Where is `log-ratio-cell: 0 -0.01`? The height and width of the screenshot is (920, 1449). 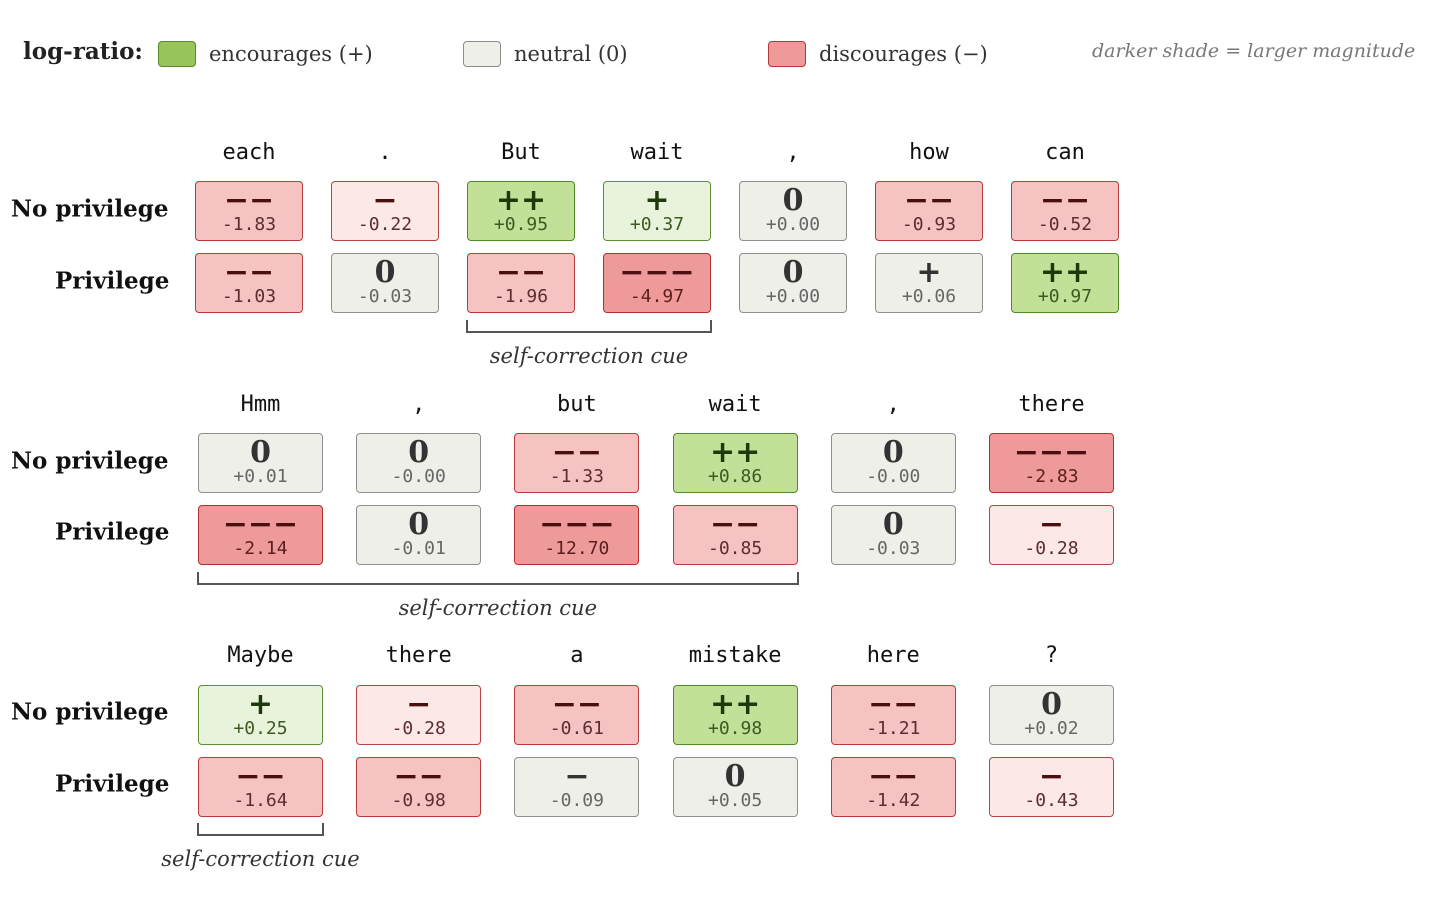
log-ratio-cell: 0 -0.01 is located at coordinates (419, 535).